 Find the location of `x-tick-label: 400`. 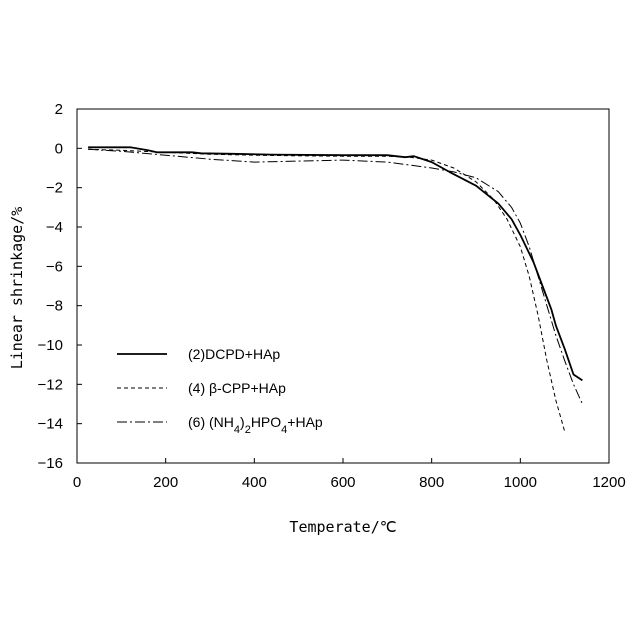

x-tick-label: 400 is located at coordinates (254, 482).